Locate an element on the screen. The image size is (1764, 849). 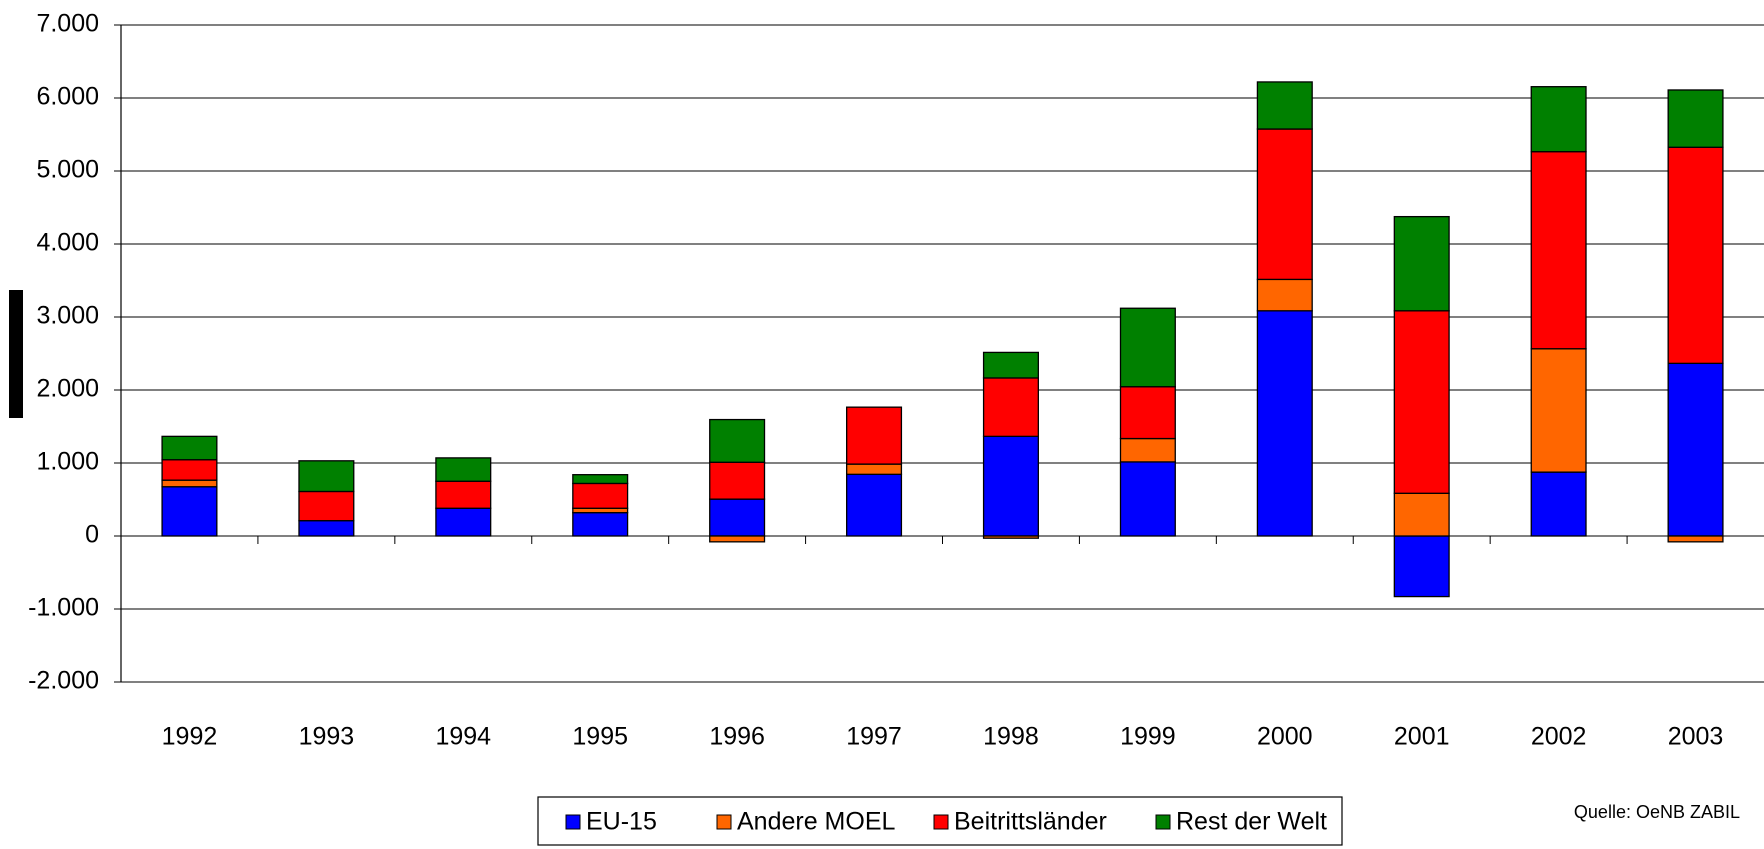
x-tick-label: 2000 is located at coordinates (1285, 737).